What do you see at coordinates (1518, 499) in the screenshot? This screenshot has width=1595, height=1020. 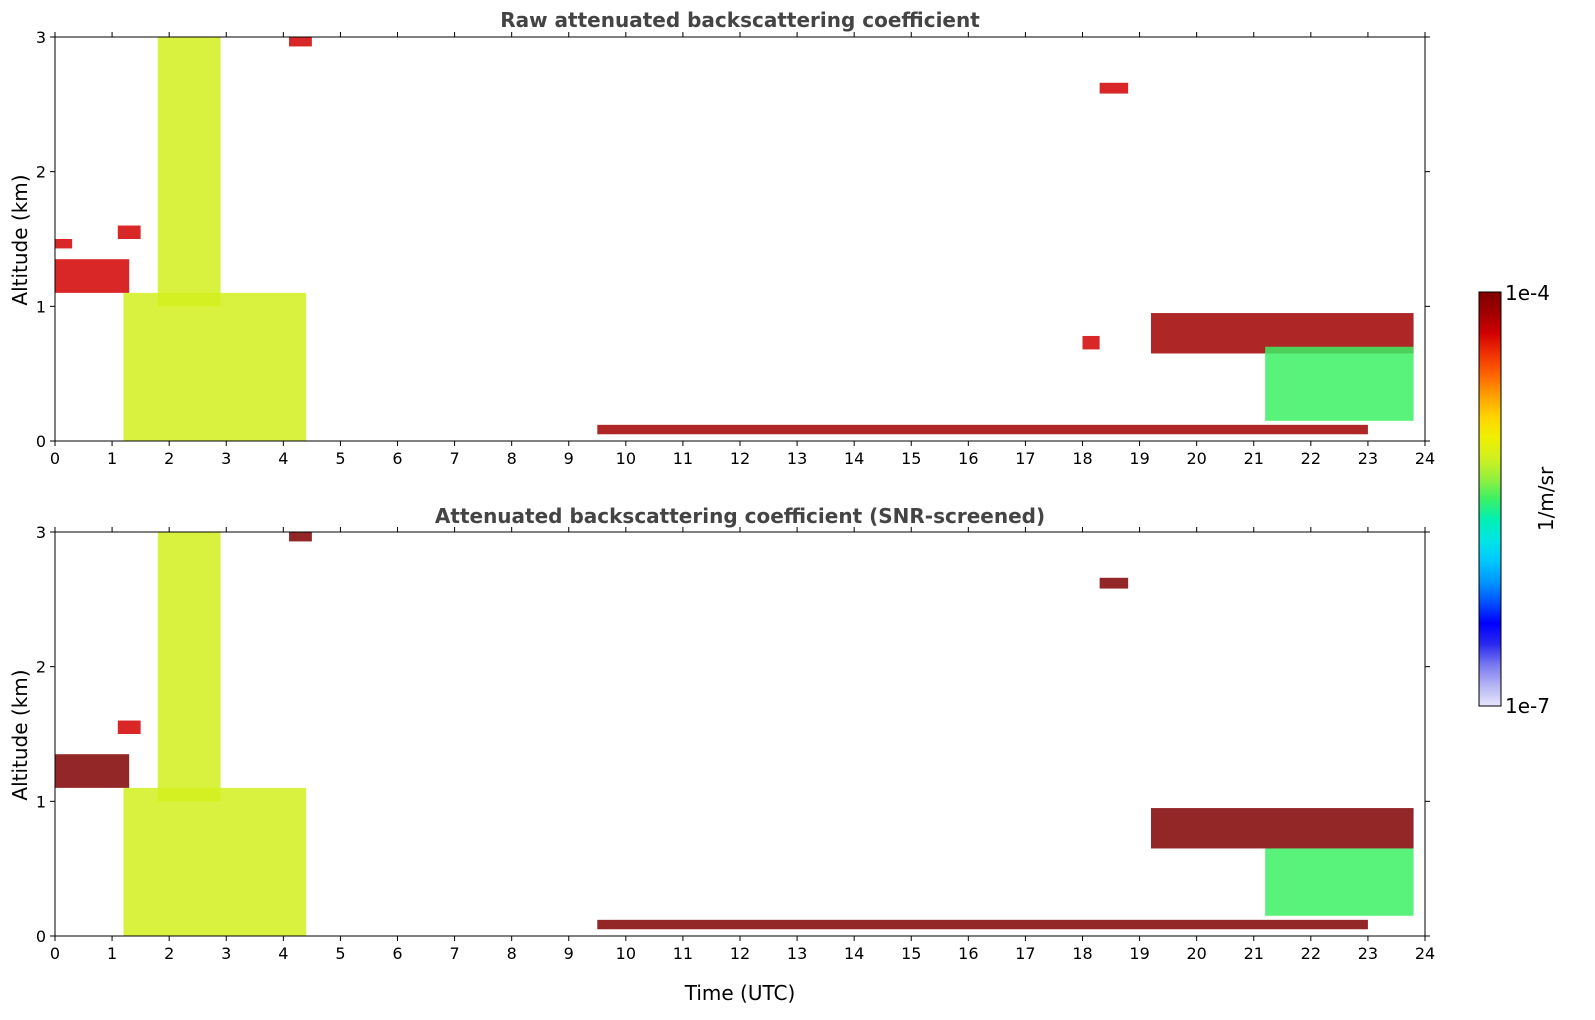 I see `colorbar: 1e-4 1e-7 1/m/sr` at bounding box center [1518, 499].